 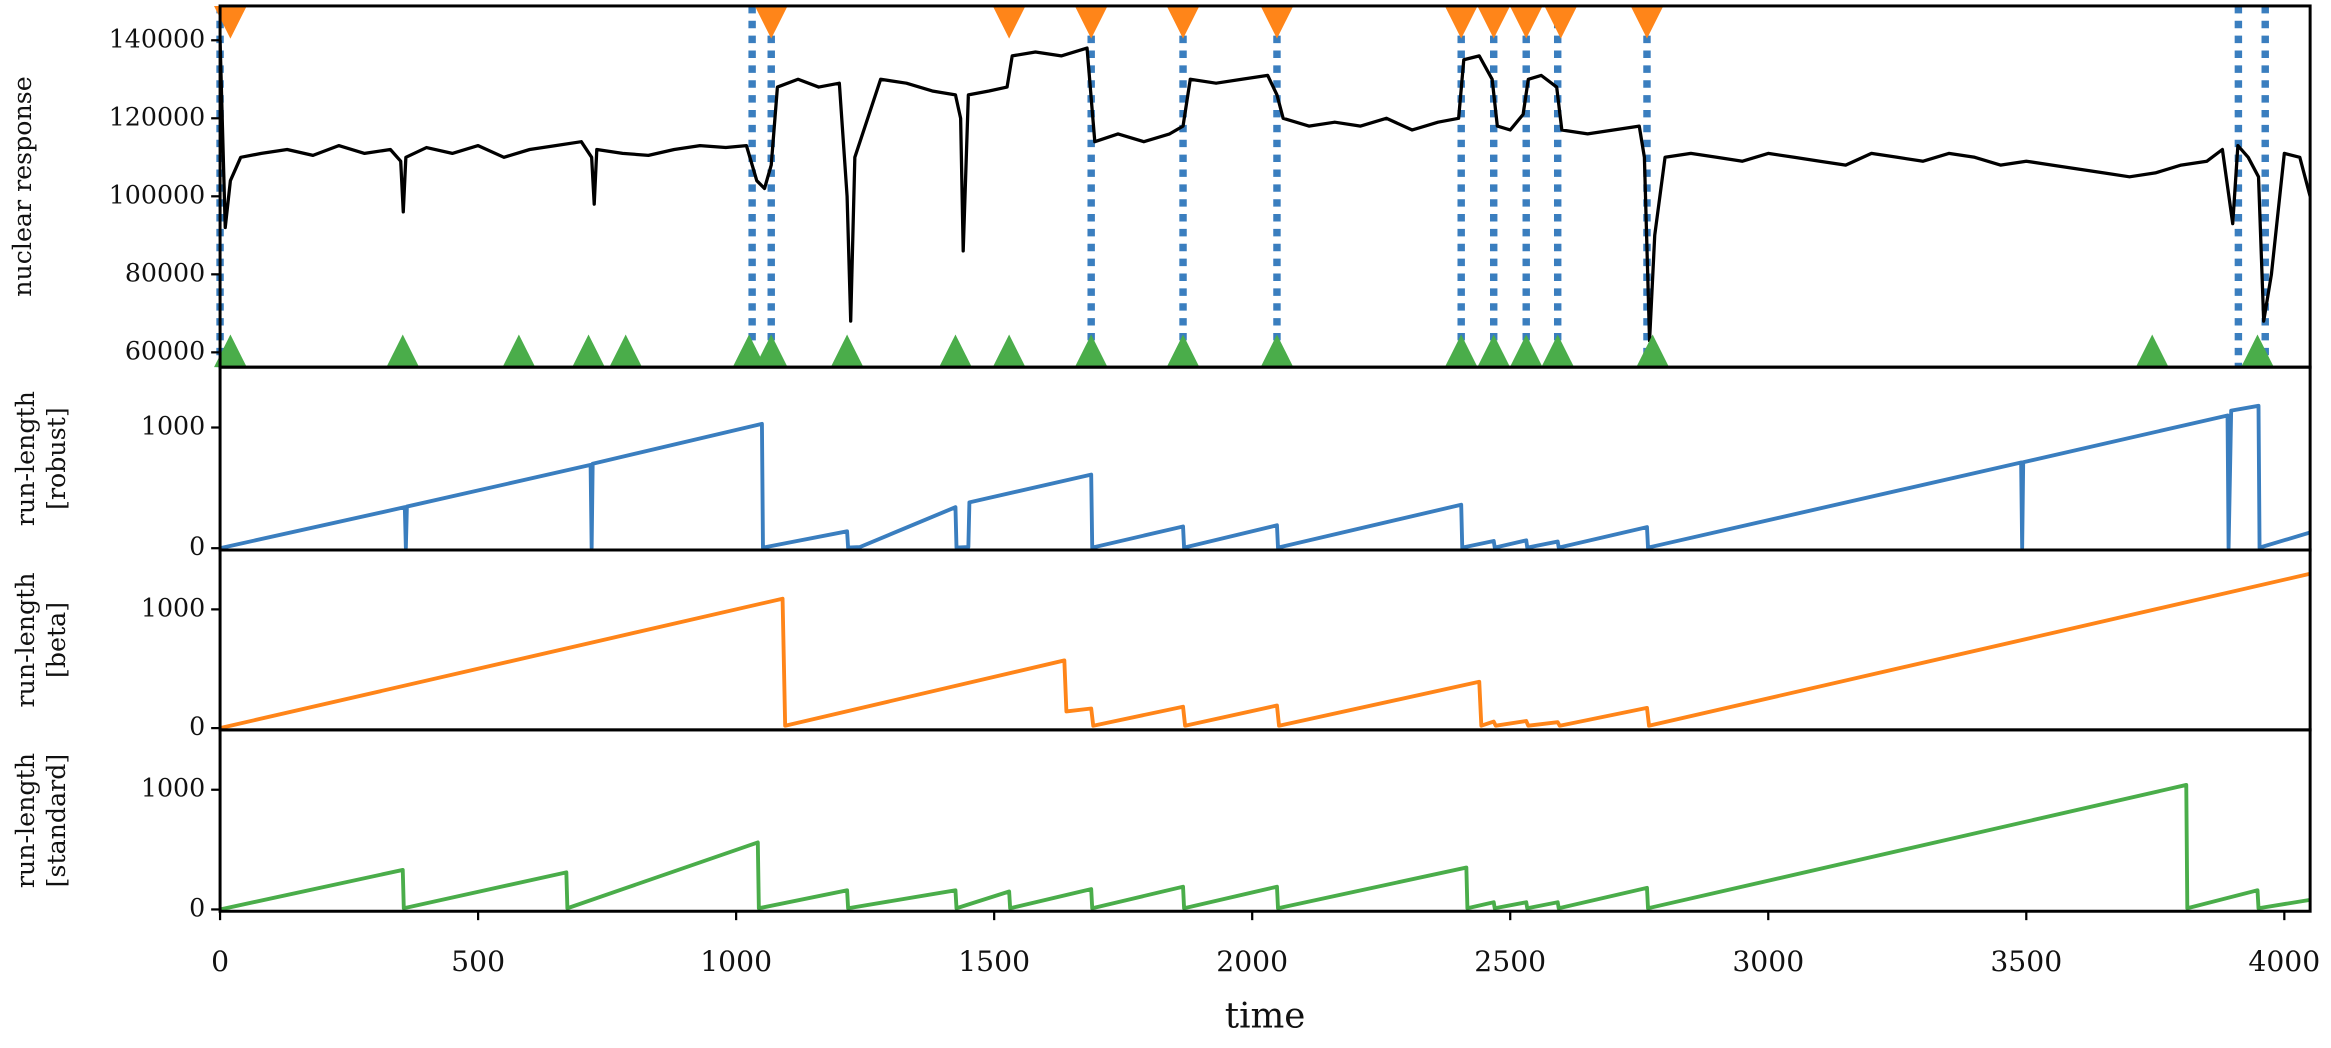 I want to click on x-tick-label: 0, so click(x=220, y=961).